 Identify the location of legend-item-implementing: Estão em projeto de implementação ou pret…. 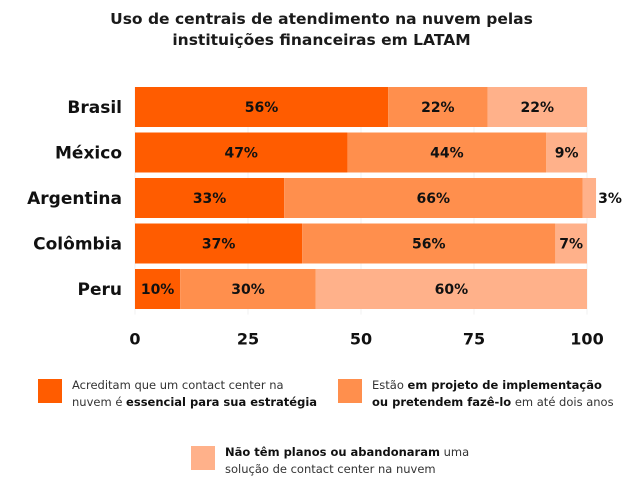
(476, 394).